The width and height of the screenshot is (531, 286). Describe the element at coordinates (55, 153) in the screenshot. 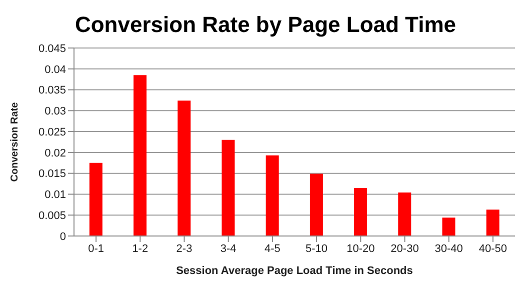

I see `y-tick-label: 0.02` at that location.